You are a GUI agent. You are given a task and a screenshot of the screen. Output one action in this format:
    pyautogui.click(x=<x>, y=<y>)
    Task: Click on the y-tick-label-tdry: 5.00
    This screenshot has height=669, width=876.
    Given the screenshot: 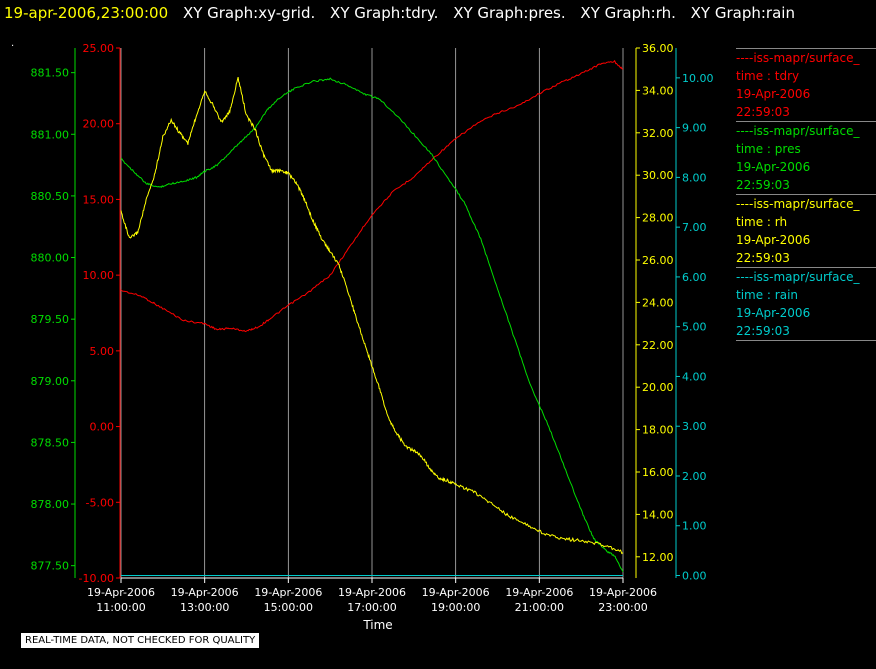 What is the action you would take?
    pyautogui.click(x=102, y=351)
    